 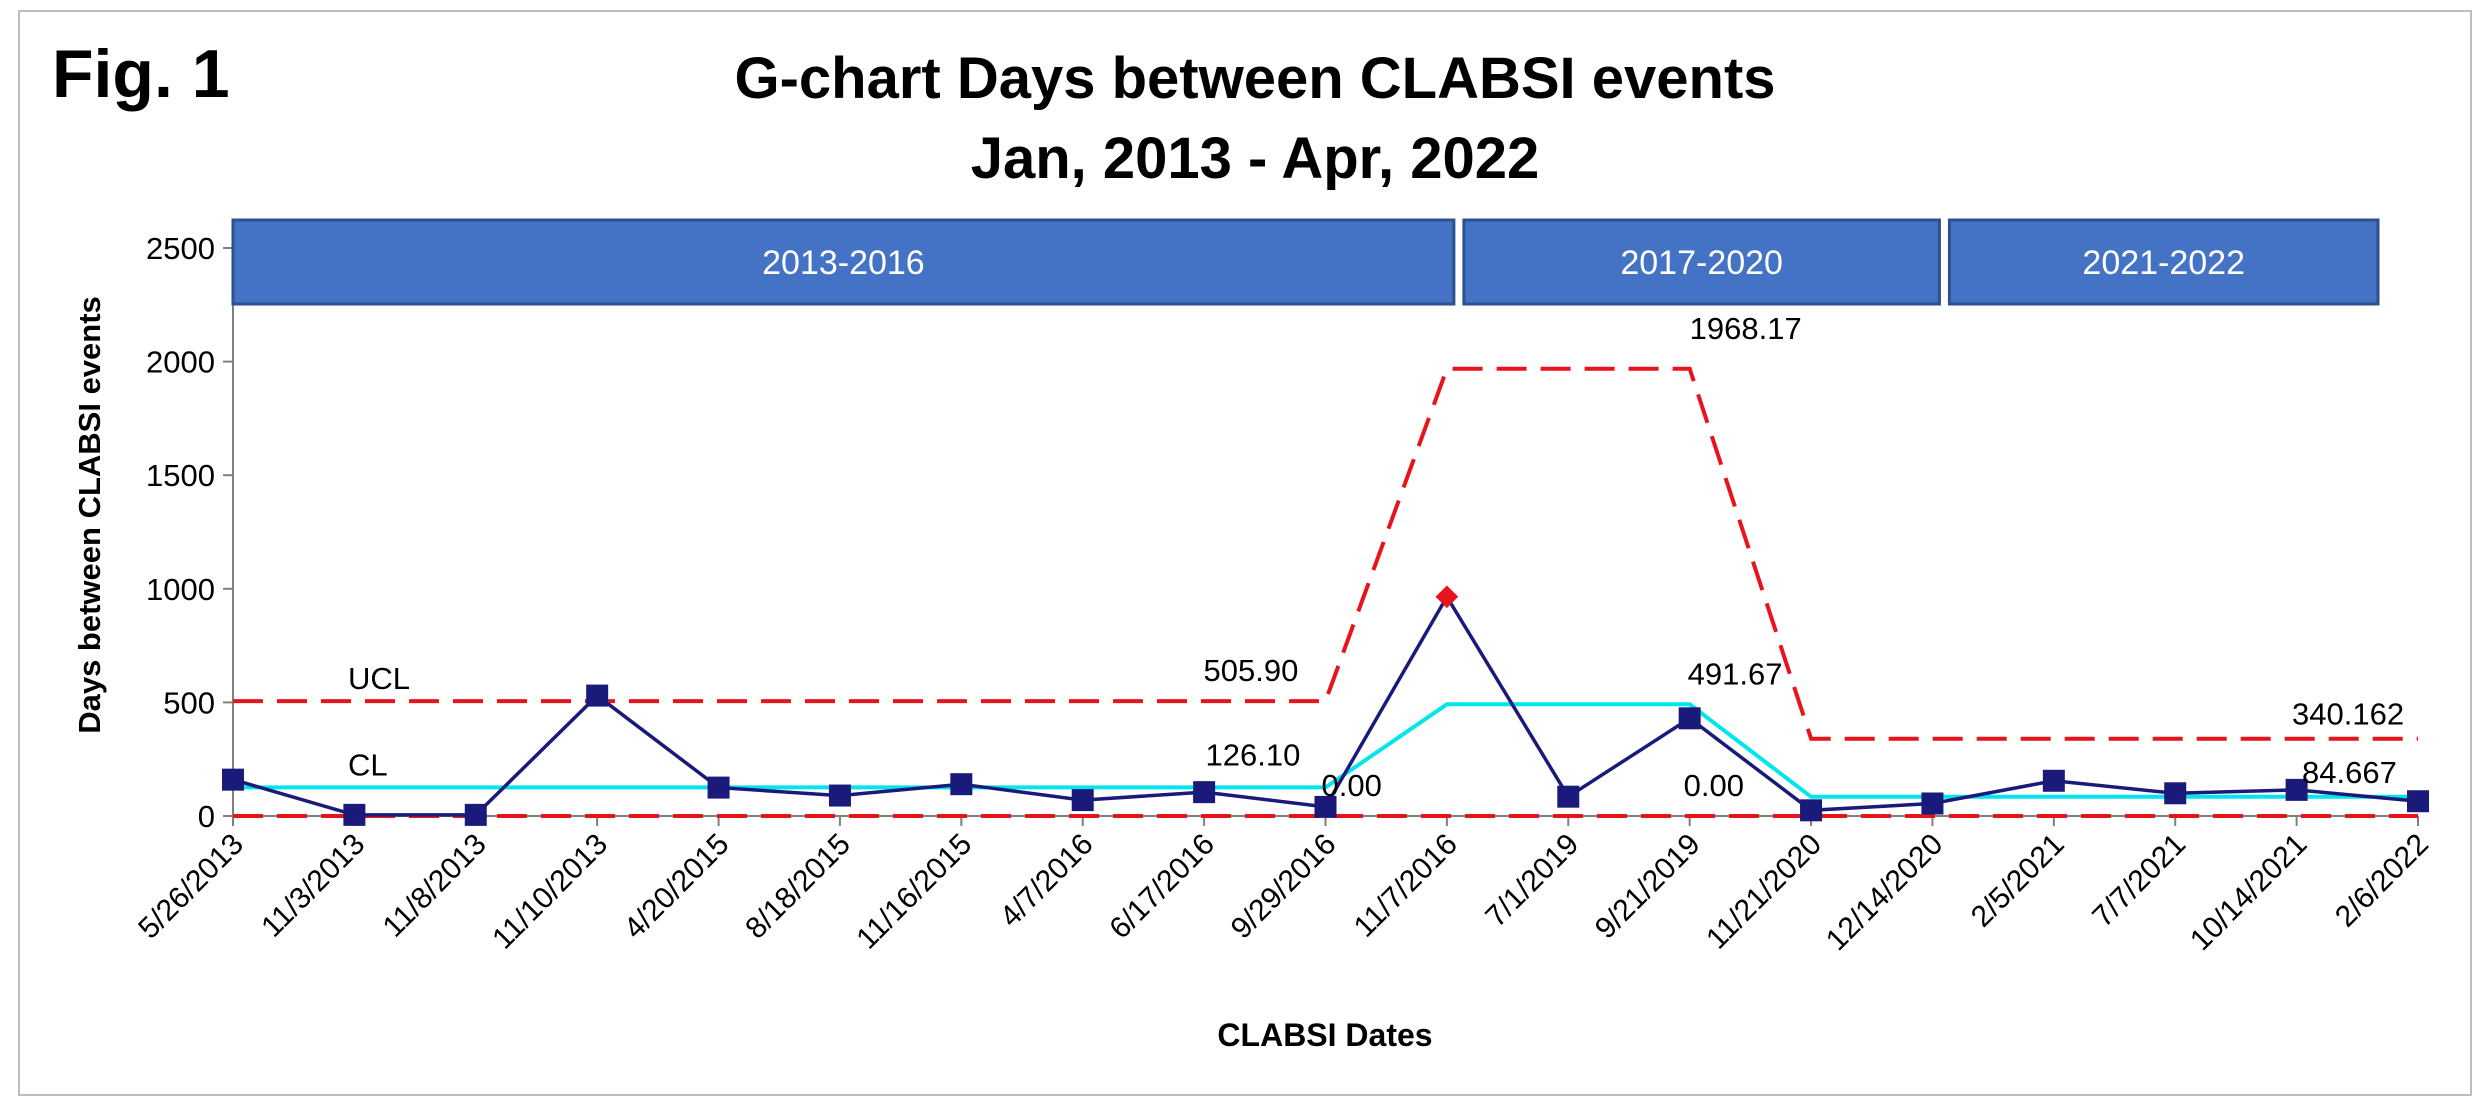 I want to click on value-annotation: 340.162, so click(x=2348, y=714).